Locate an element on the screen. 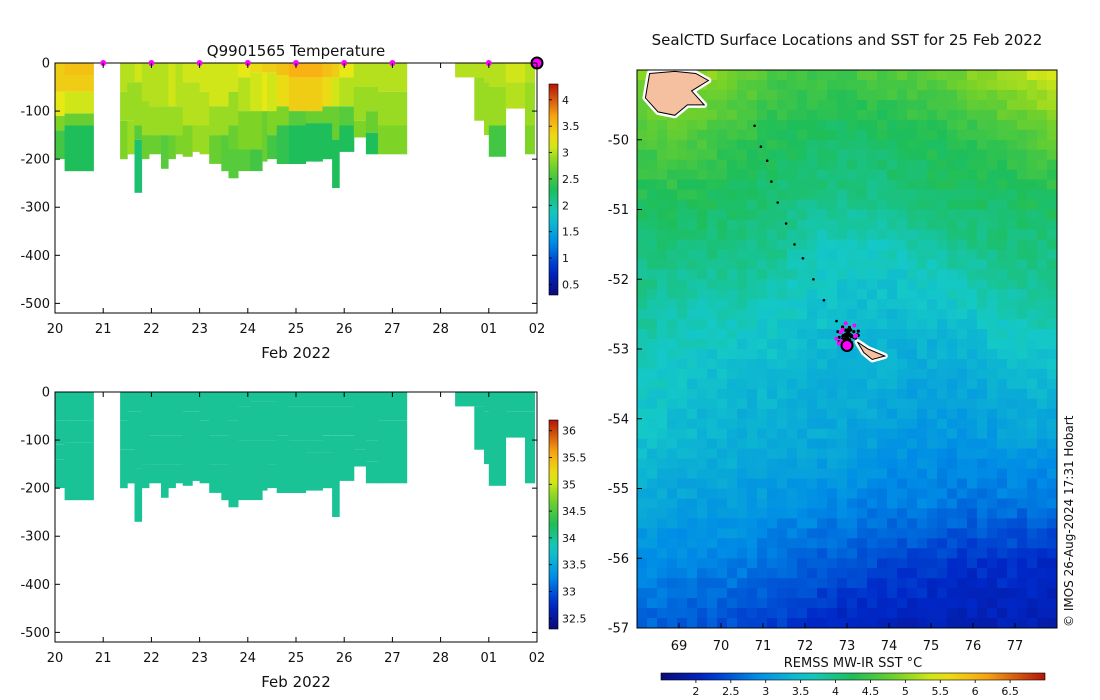  temperature-colorbar-ticks: 0.511.522.533.54 is located at coordinates (564, 192).